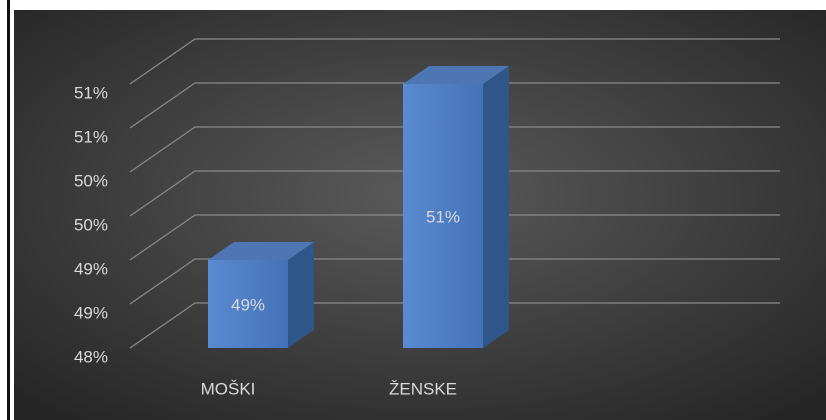 Image resolution: width=826 pixels, height=420 pixels. What do you see at coordinates (91, 356) in the screenshot?
I see `y-tick-label: 48%` at bounding box center [91, 356].